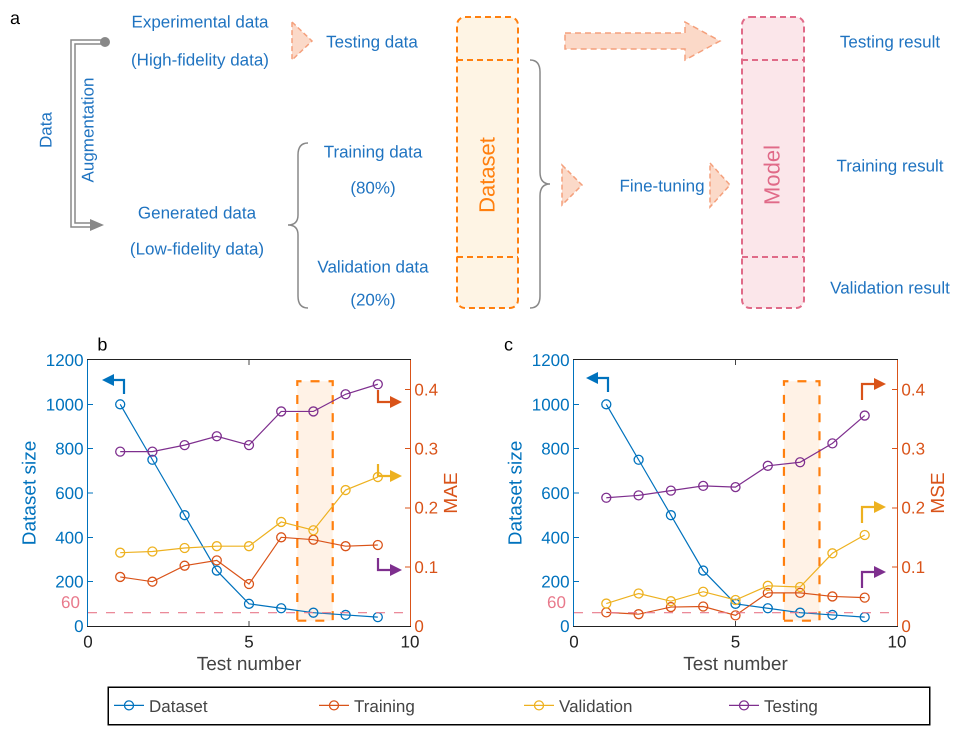 The height and width of the screenshot is (752, 966). I want to click on legend-label: Validation, so click(595, 706).